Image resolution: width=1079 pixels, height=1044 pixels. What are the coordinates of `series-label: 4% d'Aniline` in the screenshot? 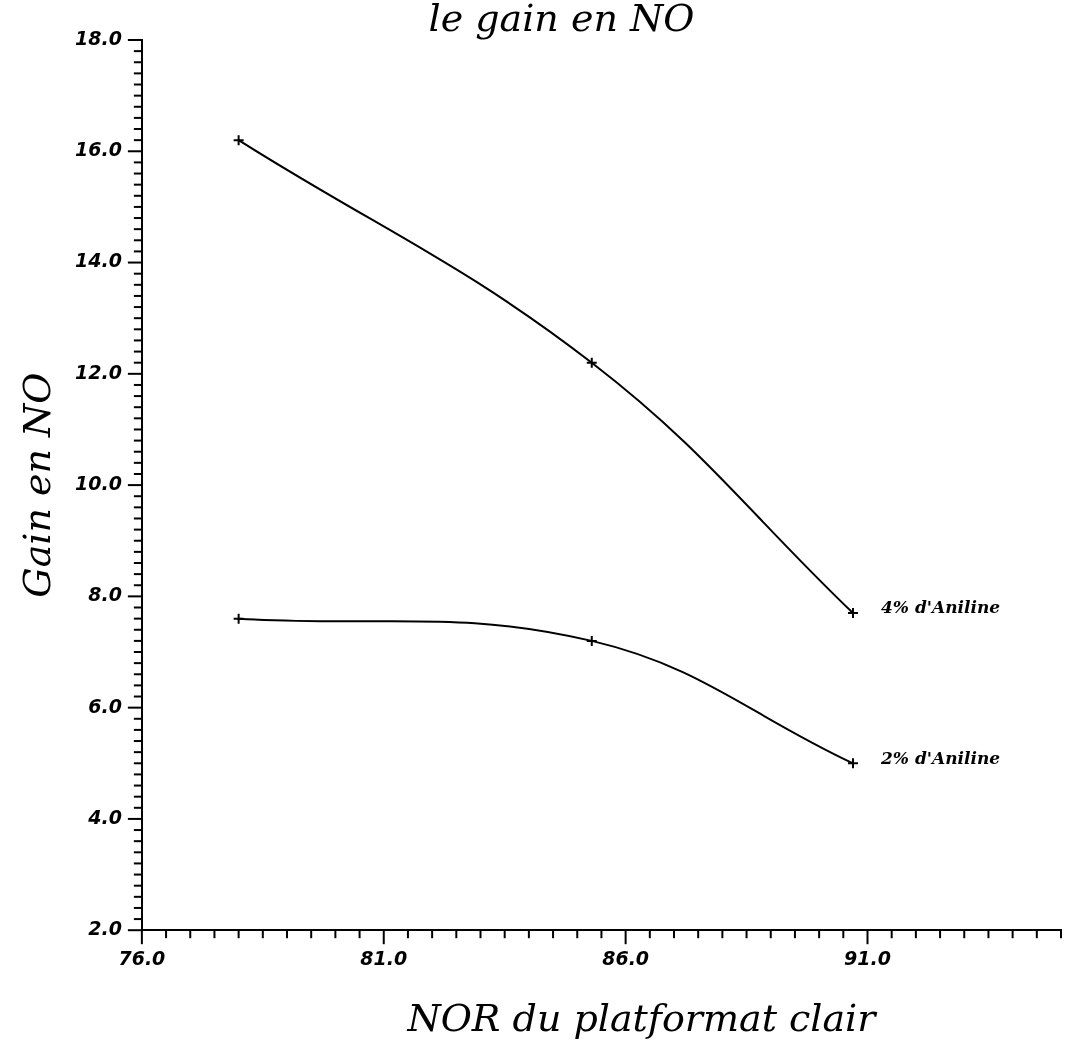 It's located at (940, 607).